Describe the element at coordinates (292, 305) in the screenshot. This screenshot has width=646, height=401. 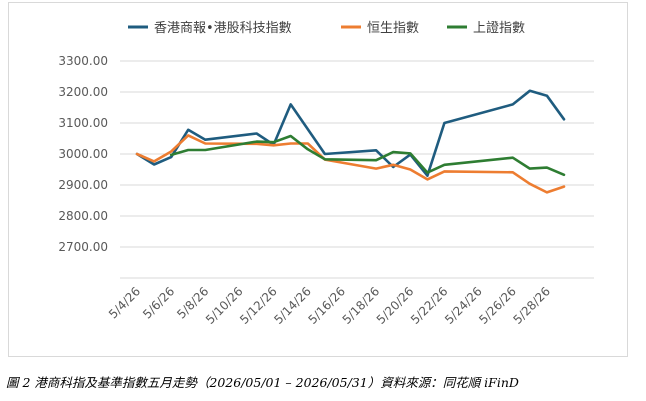
I see `x-tick-label: 5/14/26` at that location.